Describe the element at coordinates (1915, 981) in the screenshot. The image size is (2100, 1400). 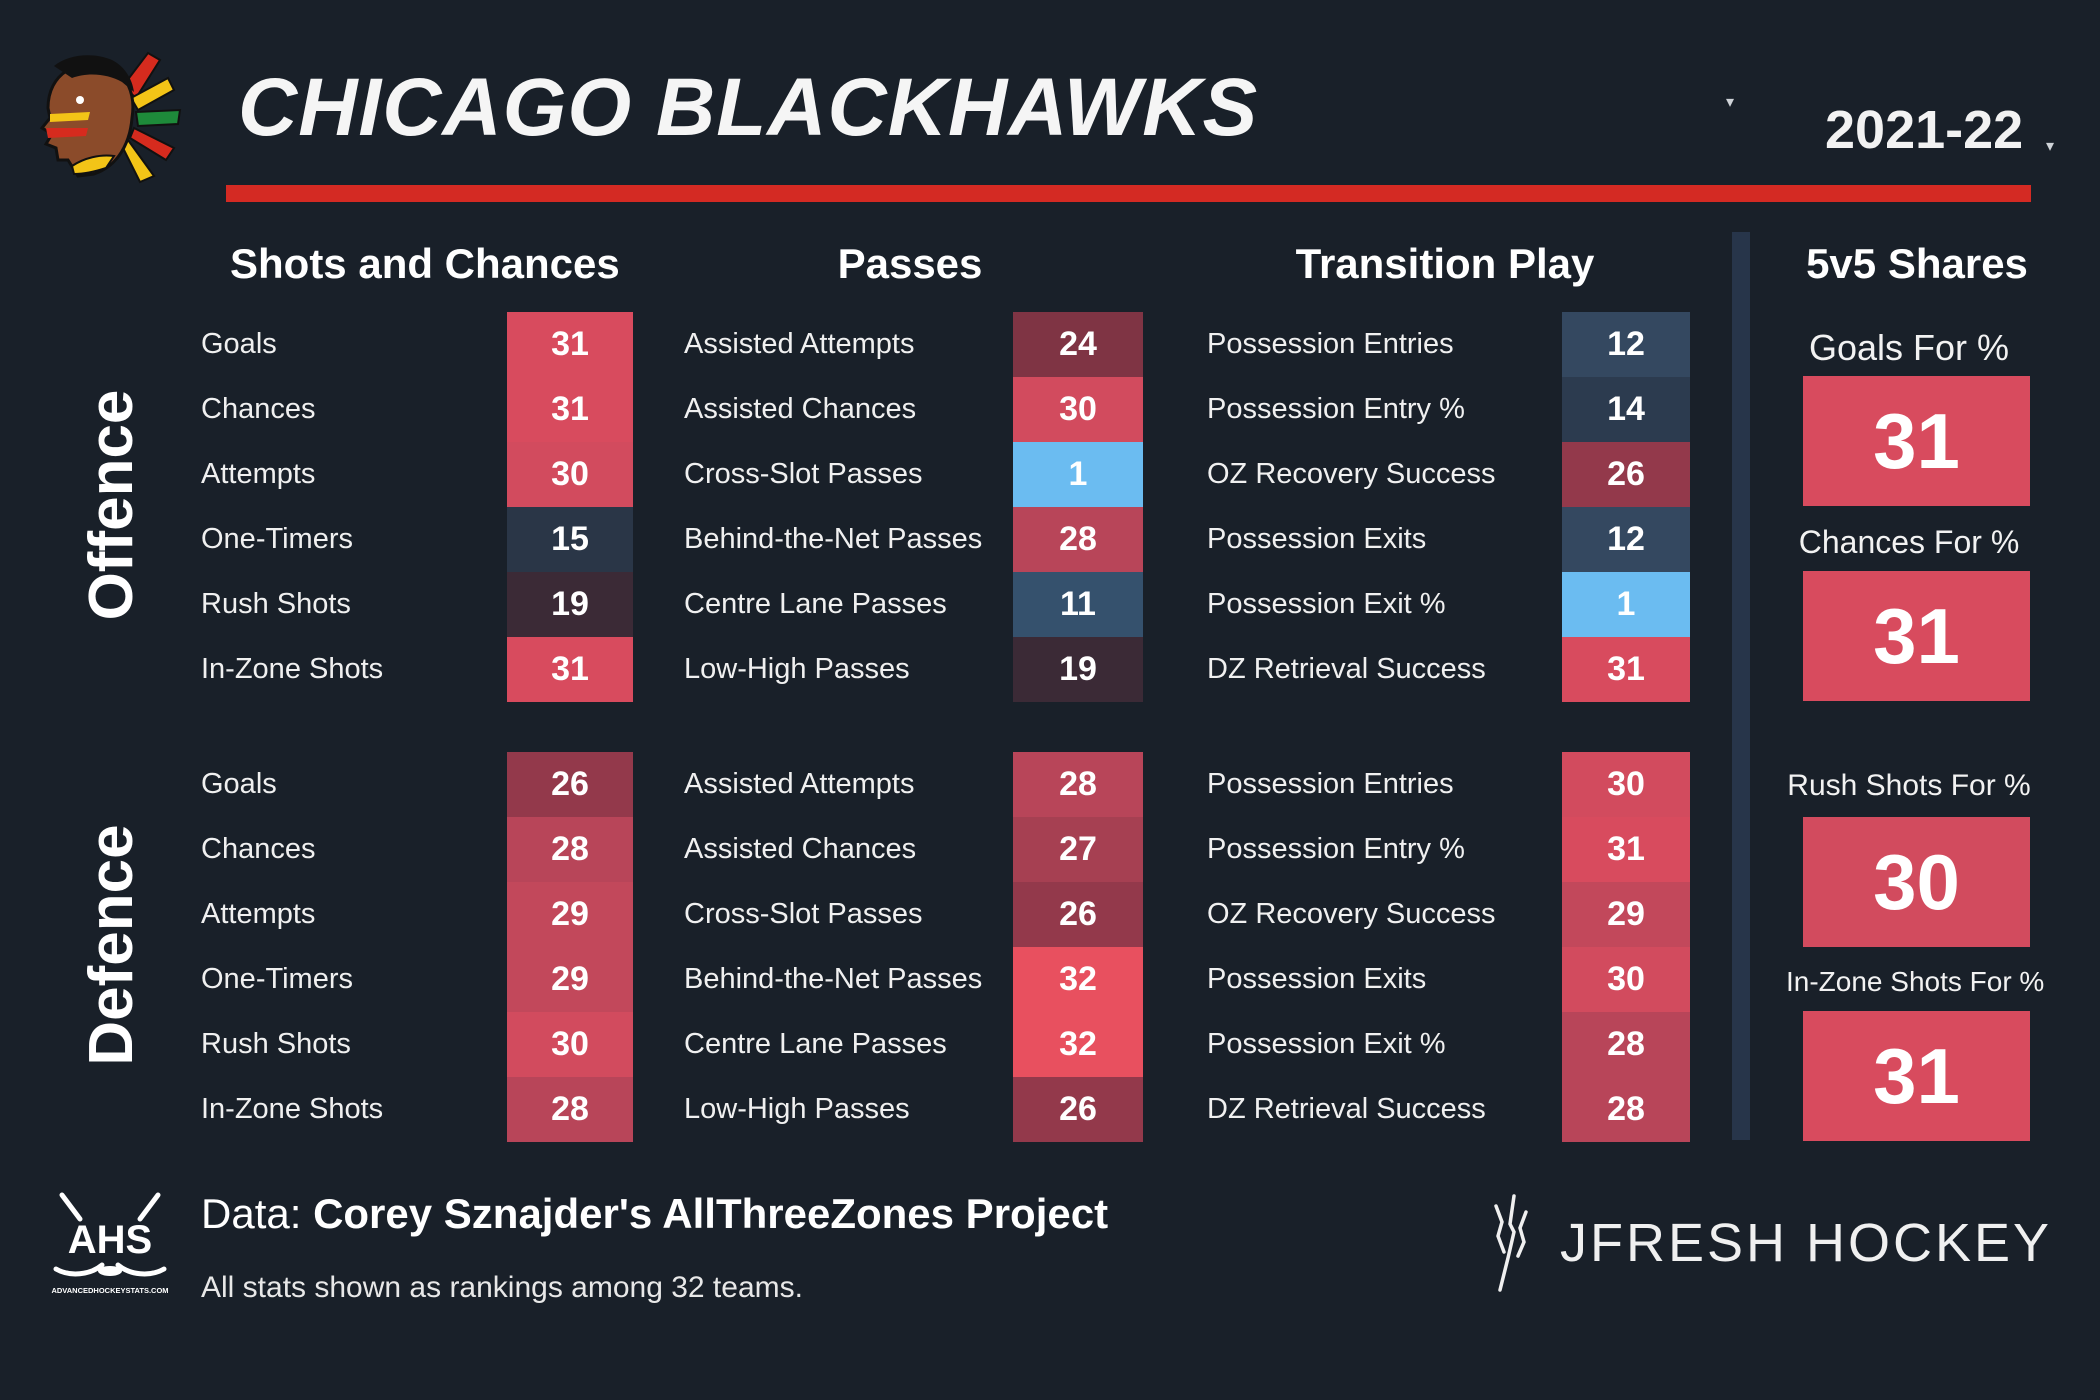
I see `share-label: In-Zone Shots For %` at that location.